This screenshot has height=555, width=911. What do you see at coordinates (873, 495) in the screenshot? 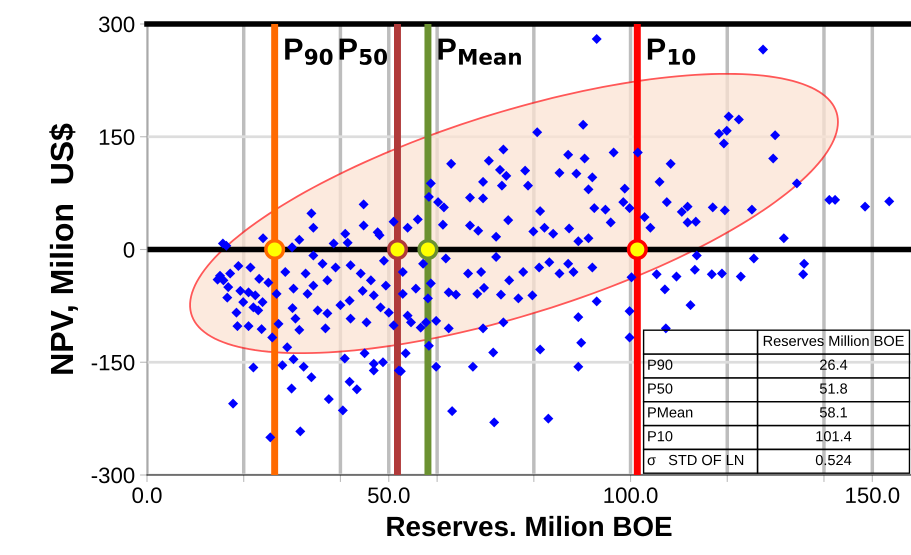
I see `x-tick-label: 150.0` at bounding box center [873, 495].